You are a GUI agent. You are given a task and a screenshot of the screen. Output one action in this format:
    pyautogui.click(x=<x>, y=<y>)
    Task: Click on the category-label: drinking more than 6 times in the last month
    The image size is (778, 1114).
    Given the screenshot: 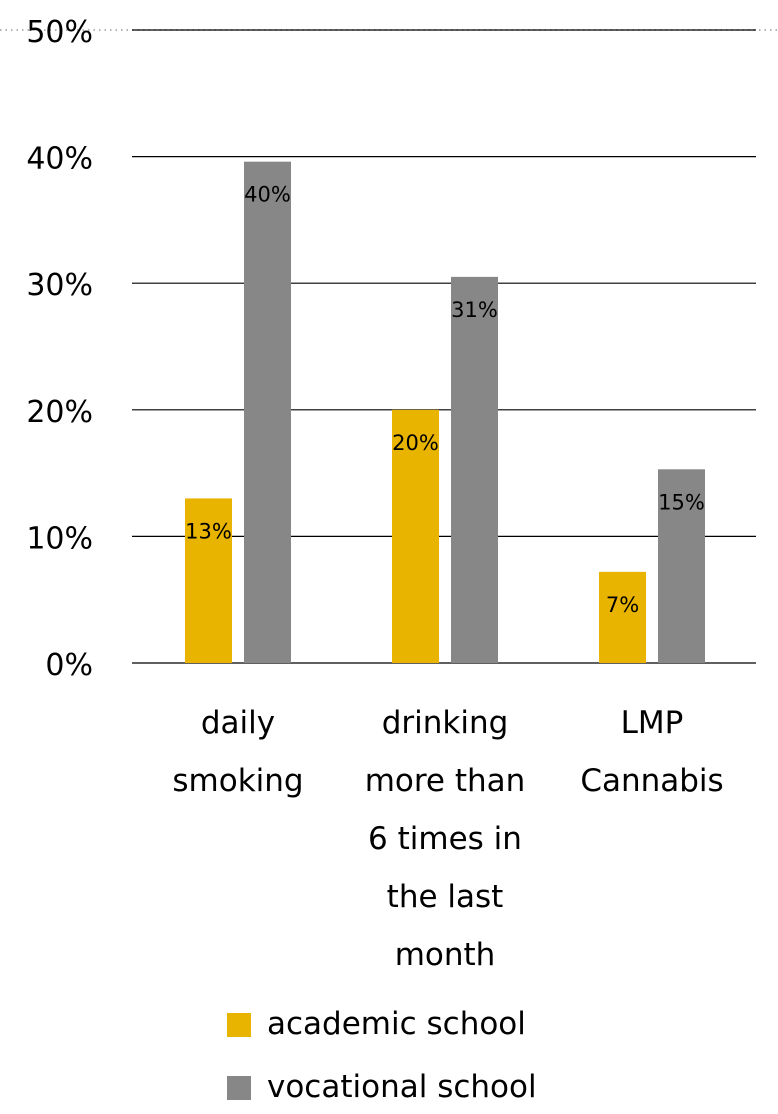 What is the action you would take?
    pyautogui.click(x=445, y=839)
    